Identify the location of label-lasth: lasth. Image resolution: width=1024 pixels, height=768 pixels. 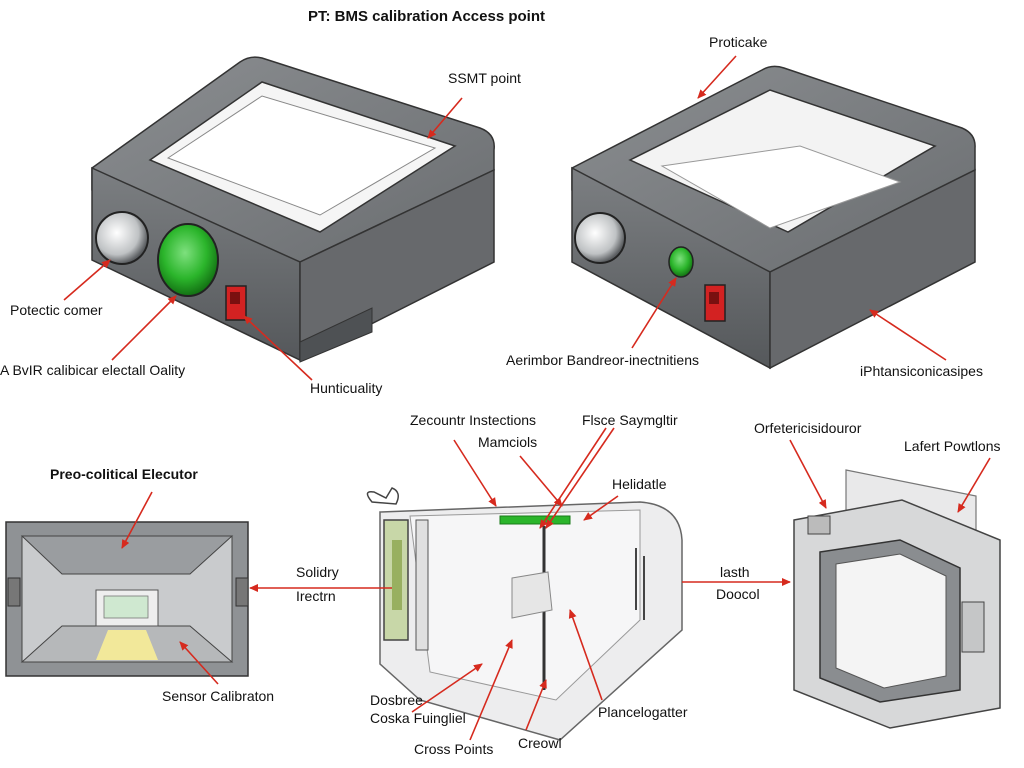
(735, 572).